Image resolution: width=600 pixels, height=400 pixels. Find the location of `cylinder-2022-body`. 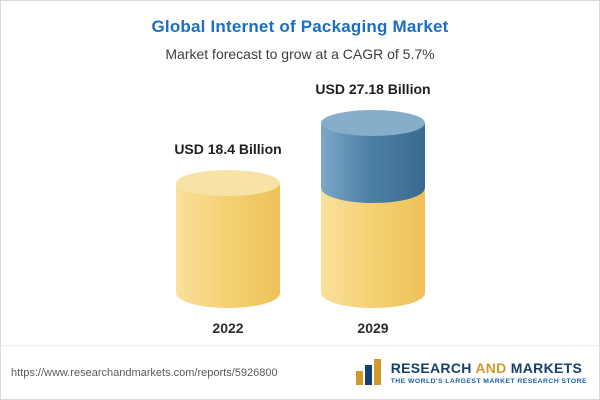

cylinder-2022-body is located at coordinates (228, 245).